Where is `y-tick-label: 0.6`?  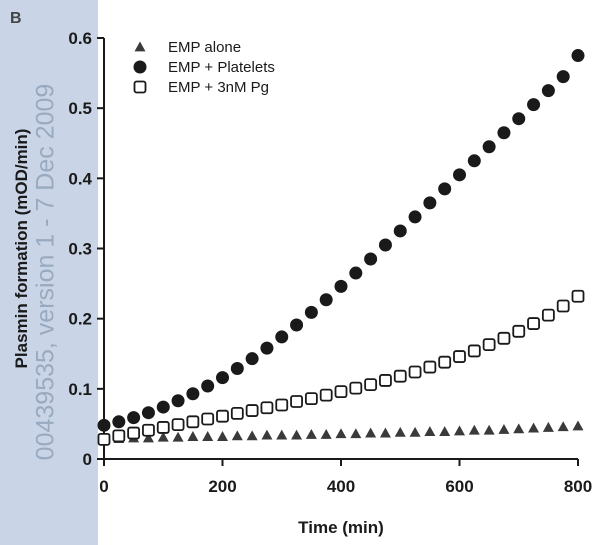
y-tick-label: 0.6 is located at coordinates (80, 38).